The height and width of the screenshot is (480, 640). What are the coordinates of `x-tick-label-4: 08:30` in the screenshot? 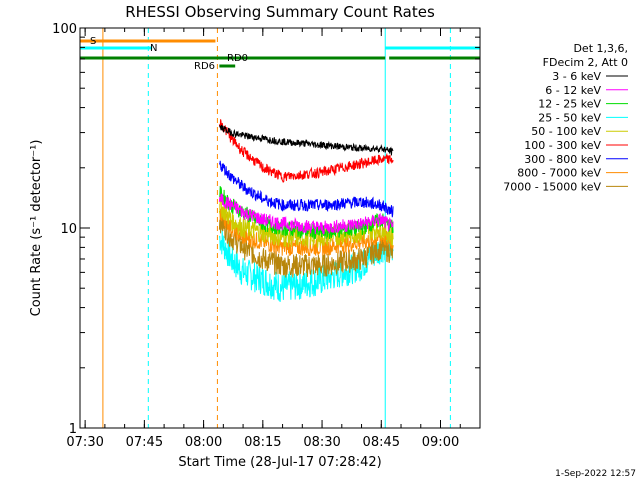 It's located at (321, 442).